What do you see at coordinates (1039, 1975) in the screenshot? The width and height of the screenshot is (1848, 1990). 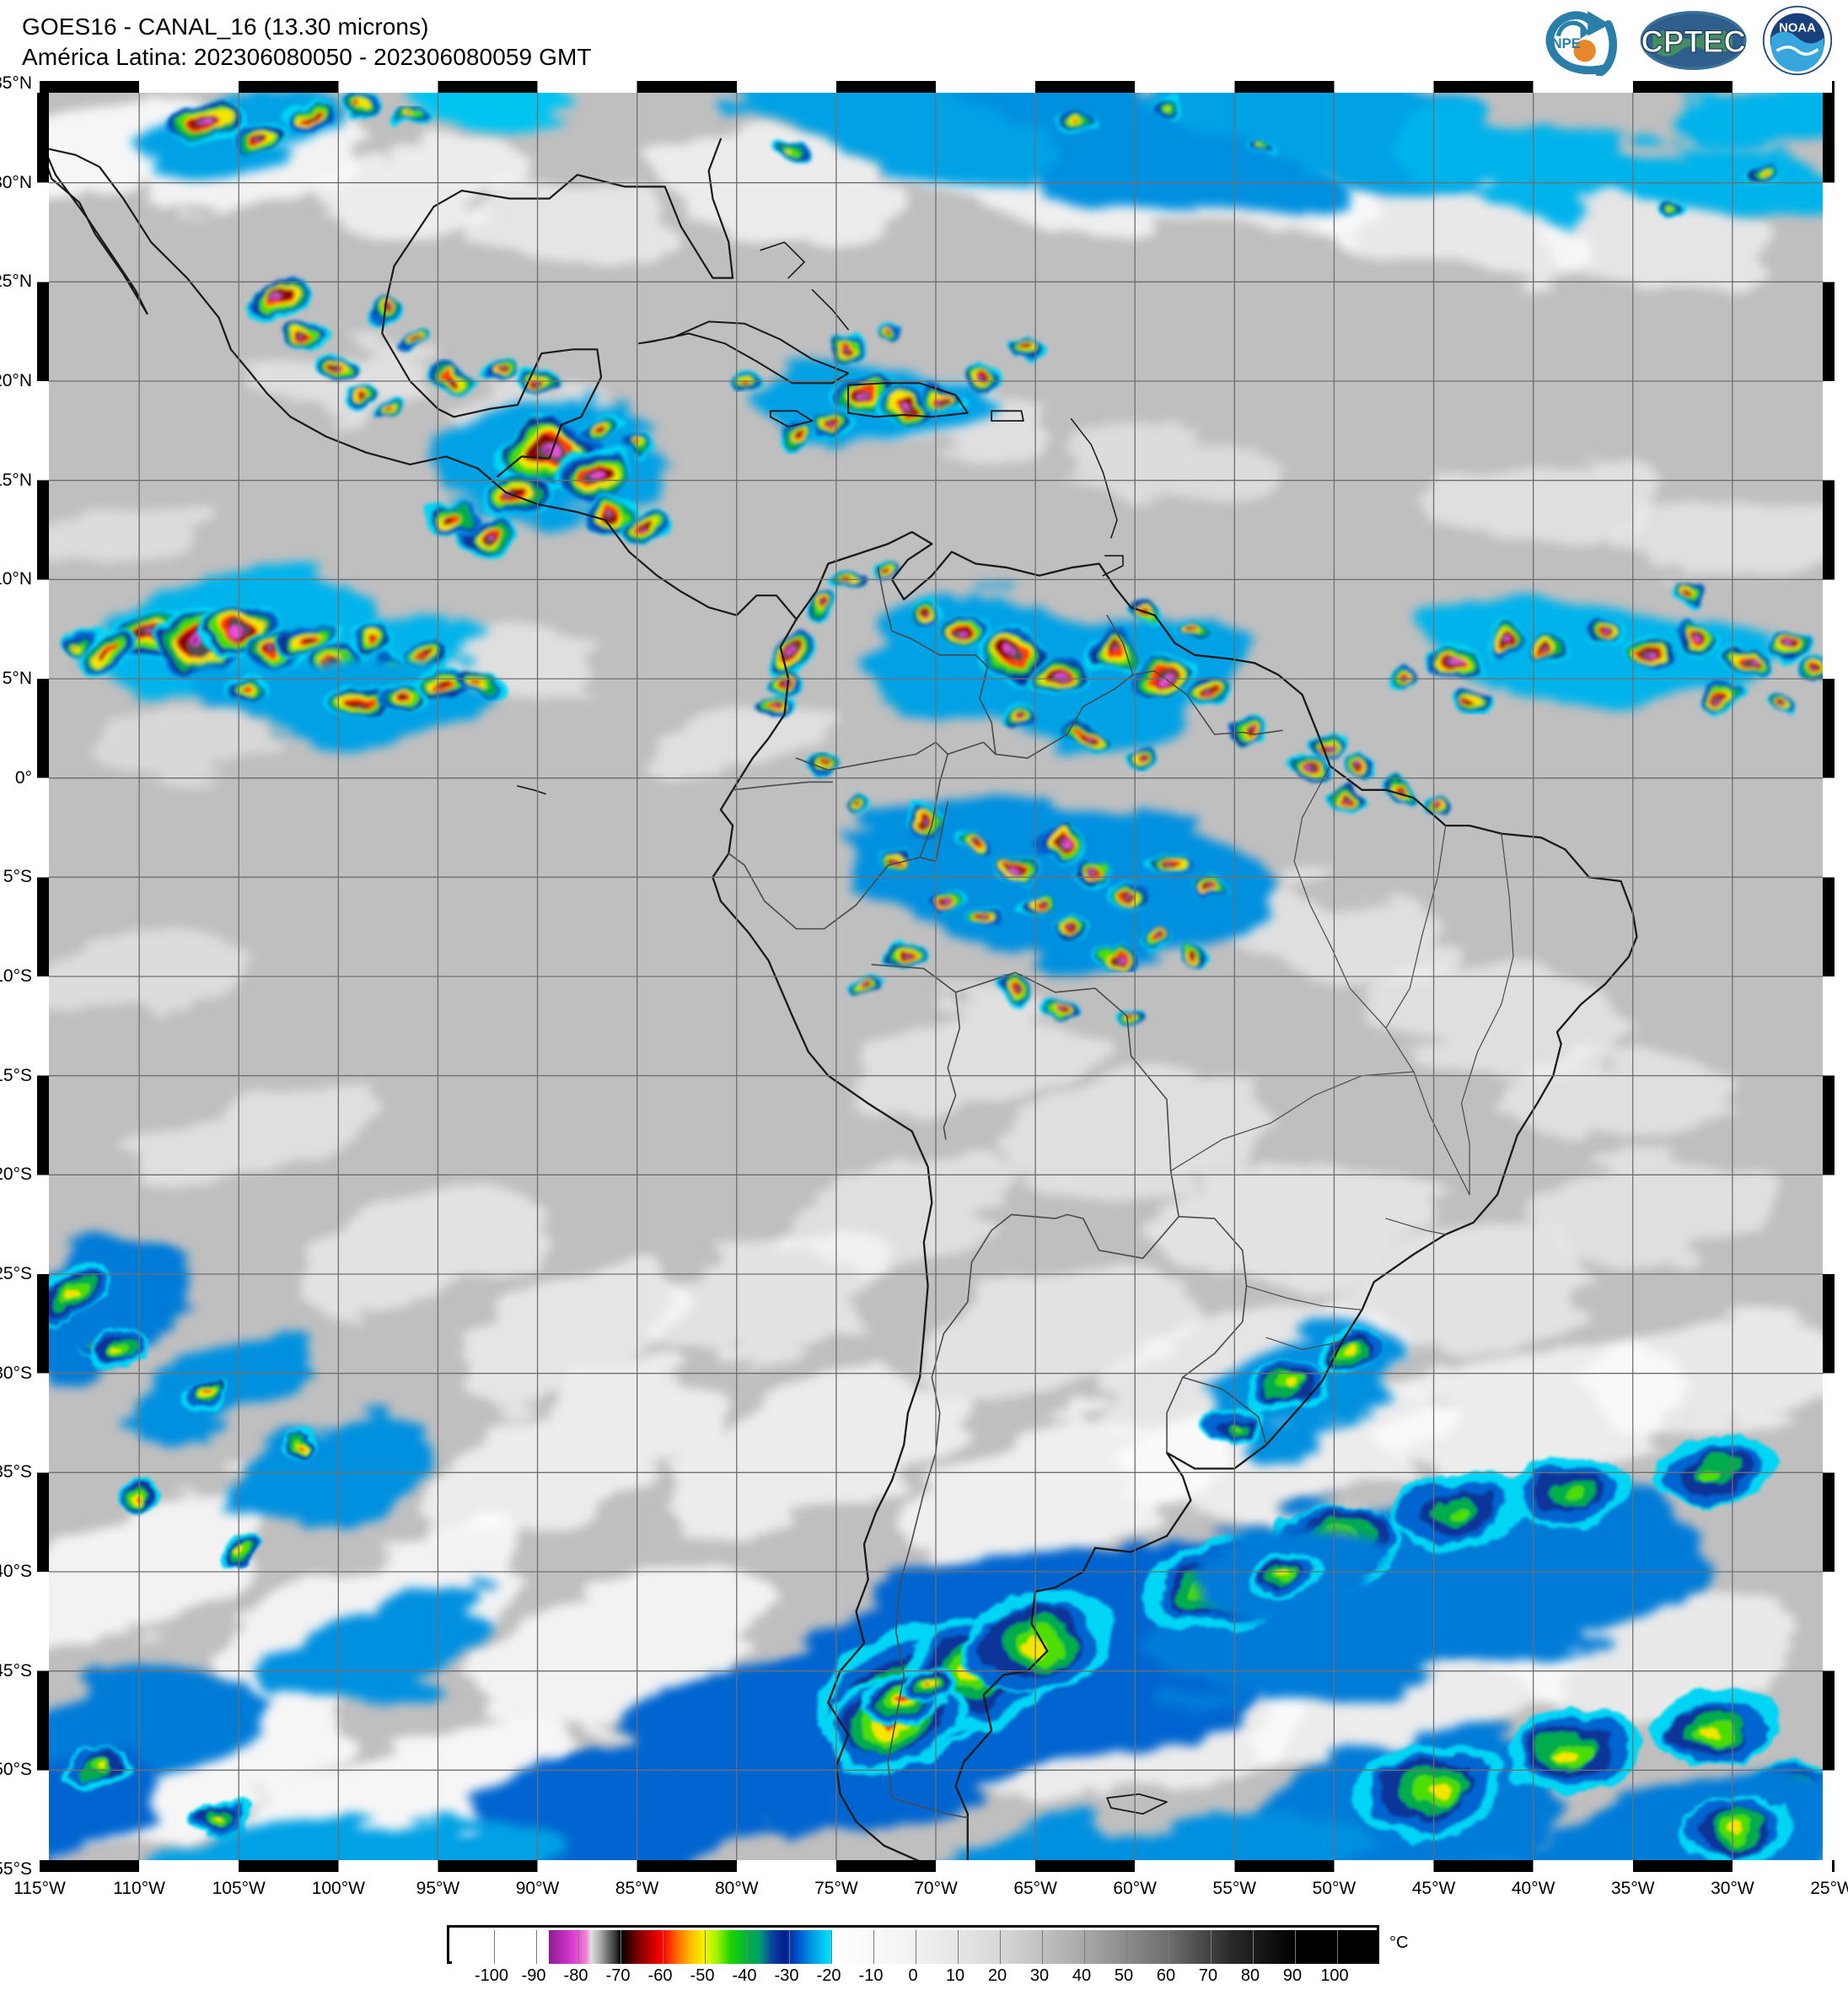 I see `colorbar-tick-label: 30` at bounding box center [1039, 1975].